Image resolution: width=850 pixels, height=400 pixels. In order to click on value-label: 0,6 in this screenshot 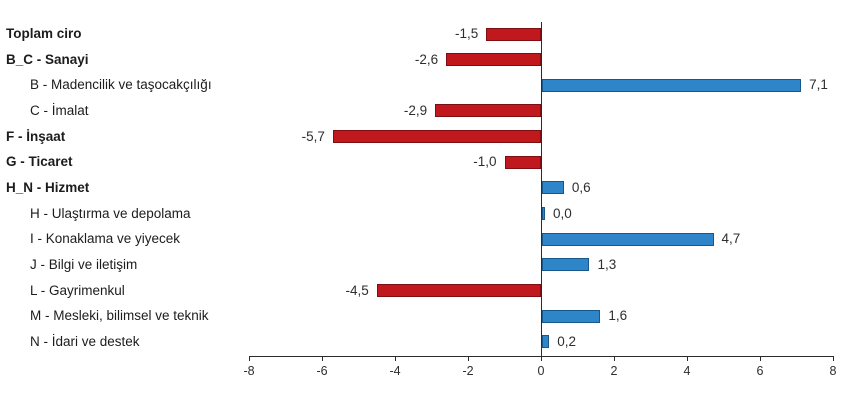, I will do `click(581, 187)`.